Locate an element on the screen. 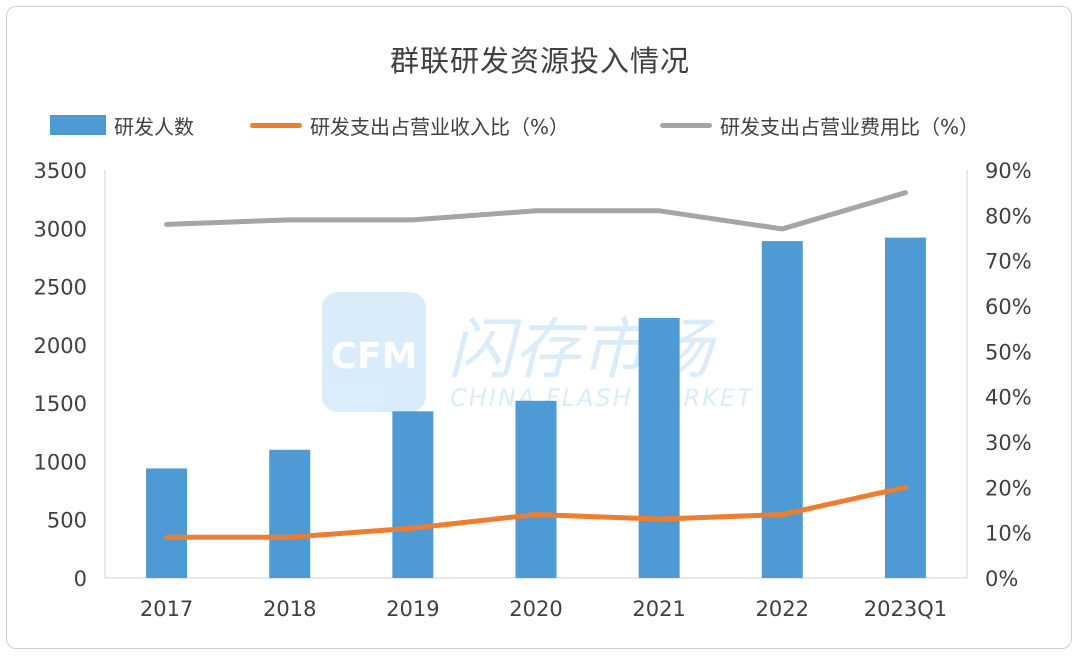 The width and height of the screenshot is (1080, 657). y-left-tick-label: 3500 is located at coordinates (60, 171).